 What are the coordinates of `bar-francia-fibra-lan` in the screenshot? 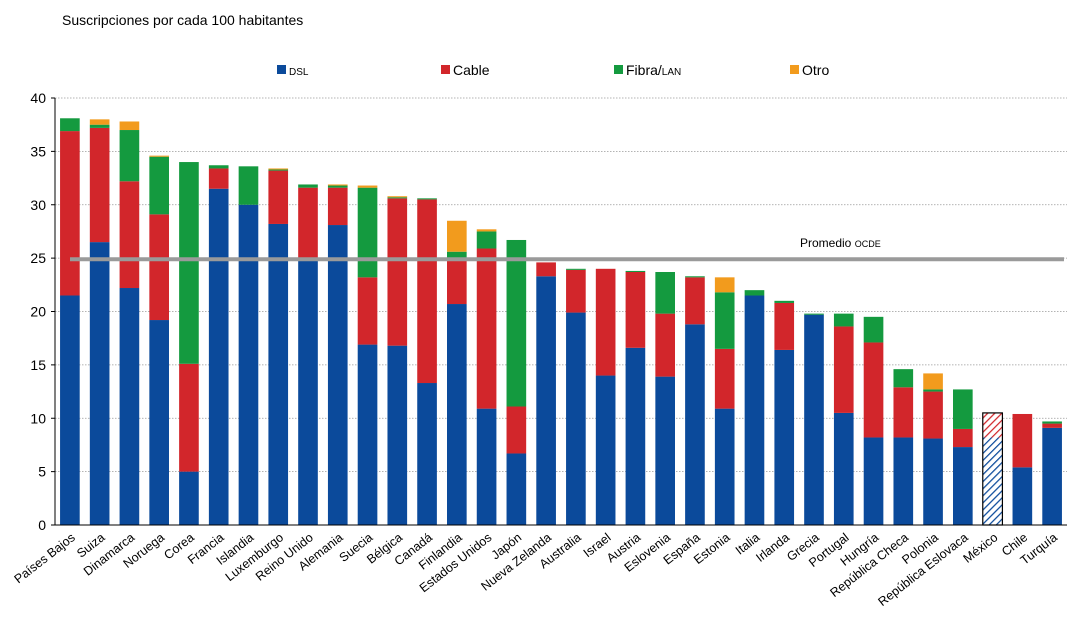 It's located at (218, 167).